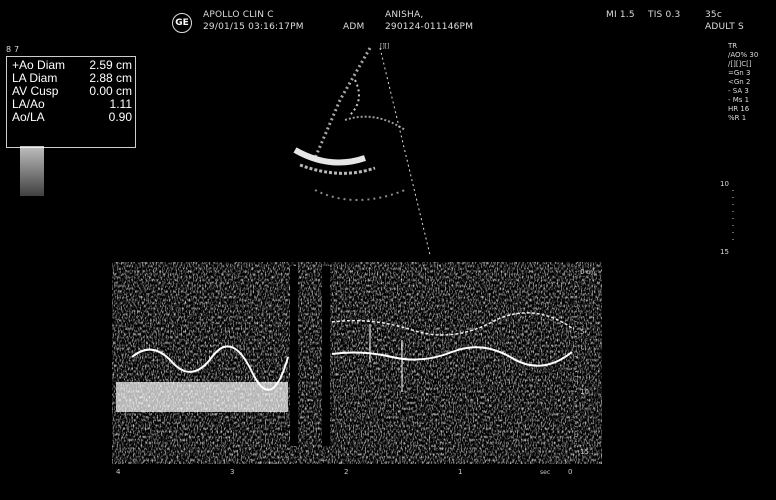 The width and height of the screenshot is (776, 500). What do you see at coordinates (743, 46) in the screenshot?
I see `side-item: TR` at bounding box center [743, 46].